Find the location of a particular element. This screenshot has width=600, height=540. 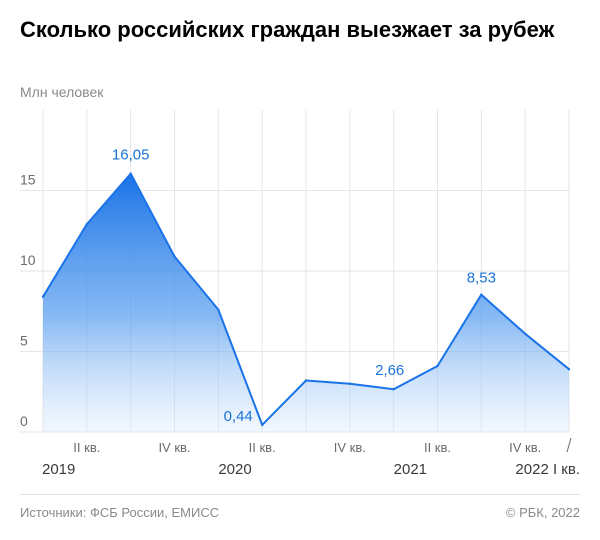

data-label: 8,53 is located at coordinates (481, 278).